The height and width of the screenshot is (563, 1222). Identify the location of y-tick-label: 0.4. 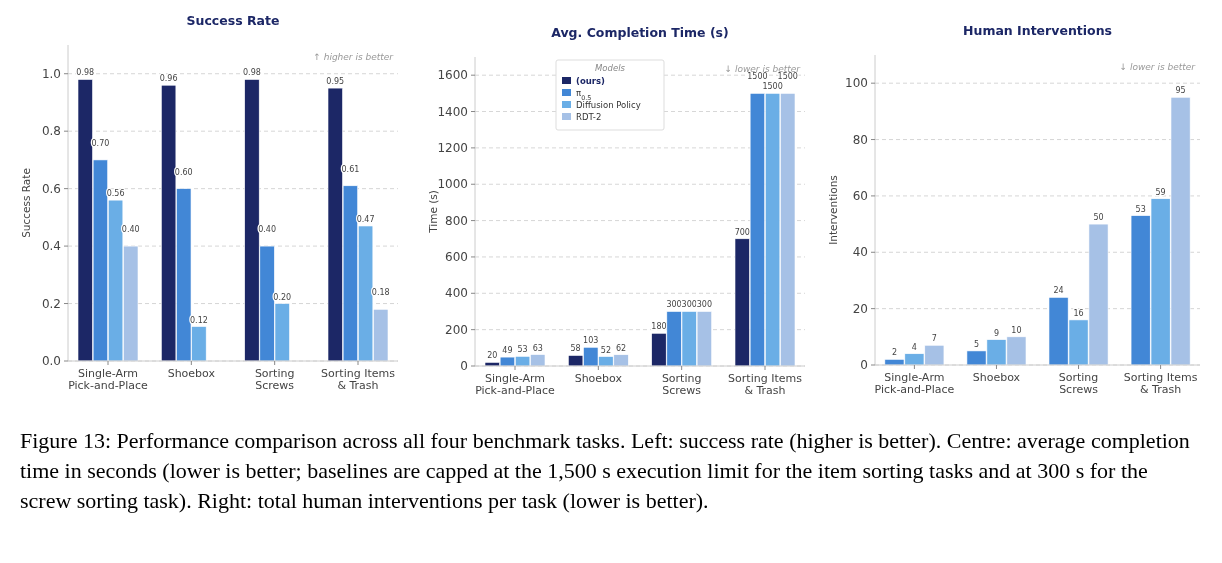
(51, 246).